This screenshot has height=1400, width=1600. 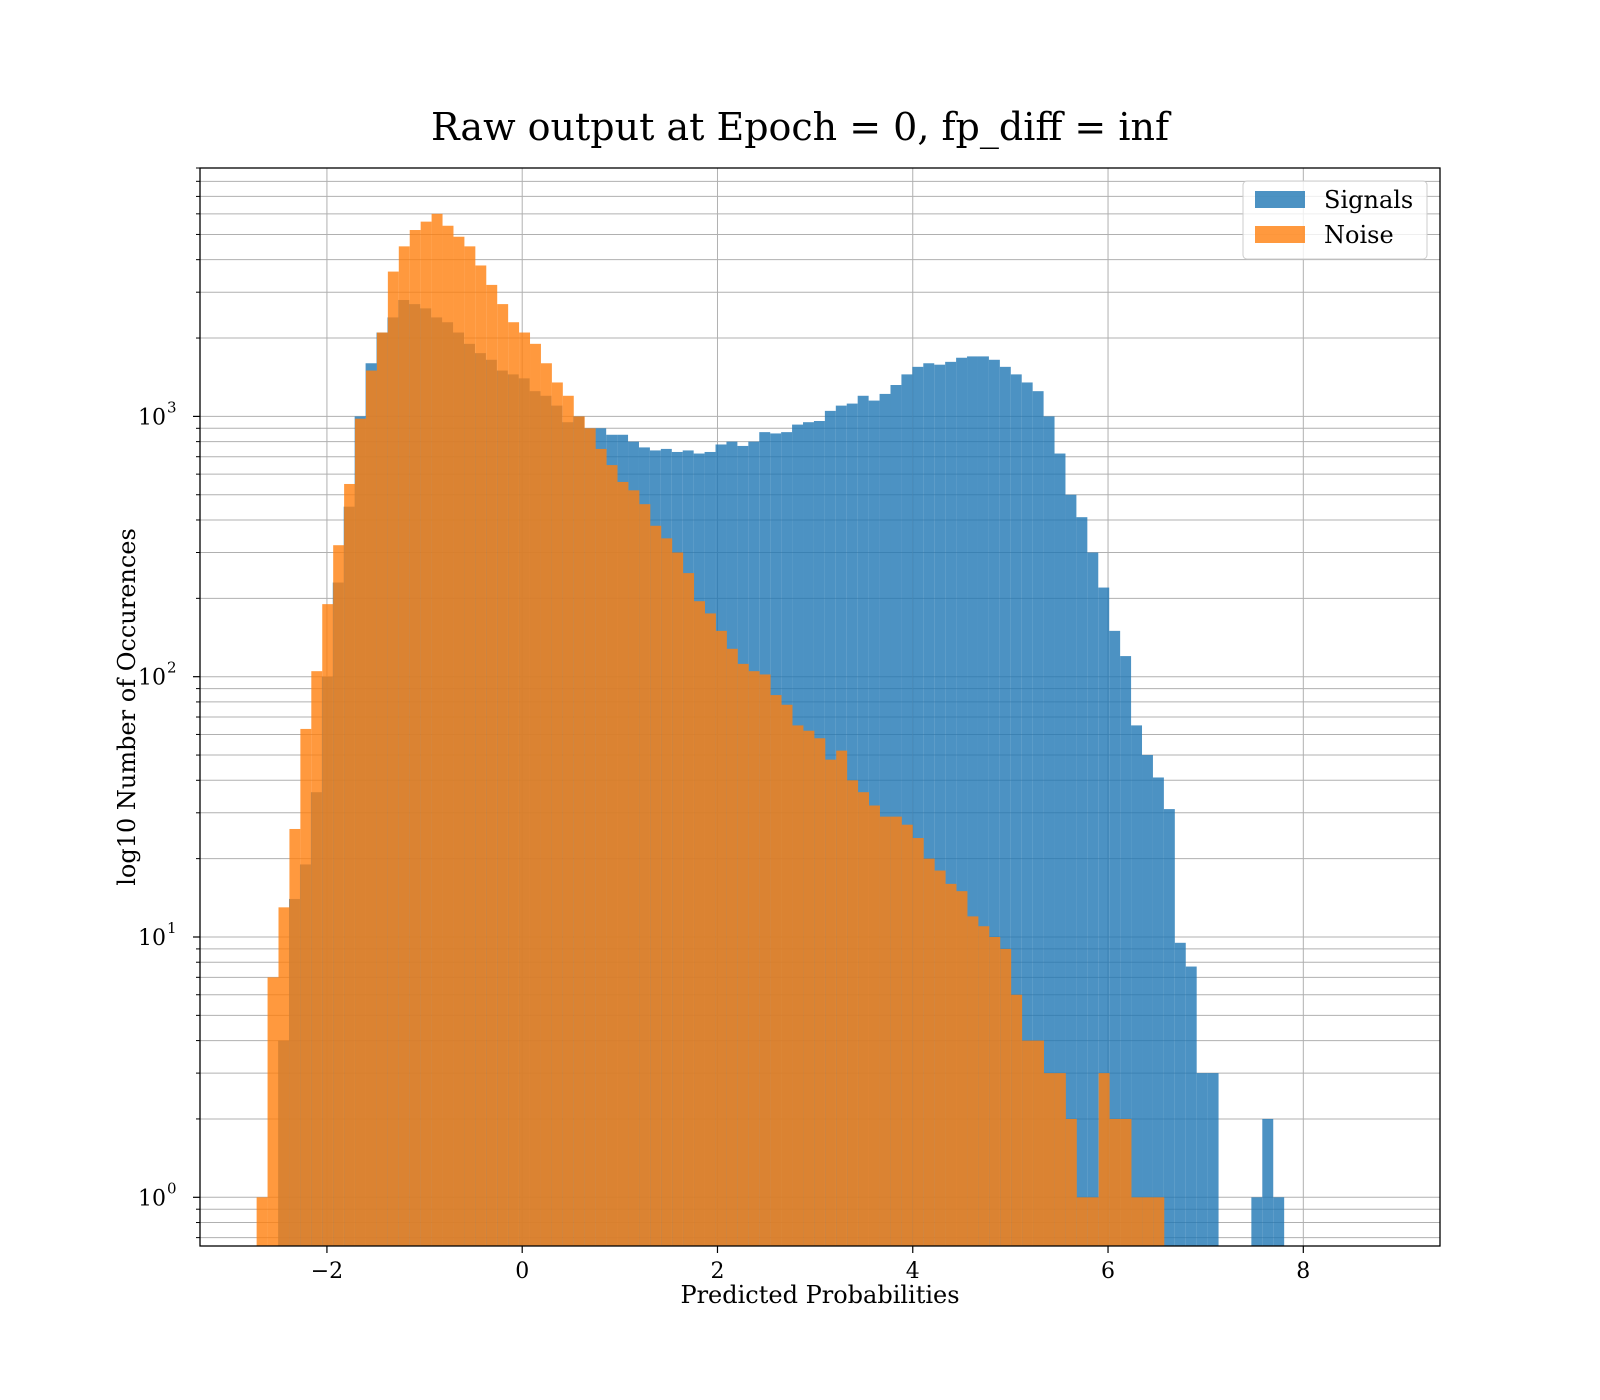 I want to click on x-tick-label: 2, so click(x=717, y=1271).